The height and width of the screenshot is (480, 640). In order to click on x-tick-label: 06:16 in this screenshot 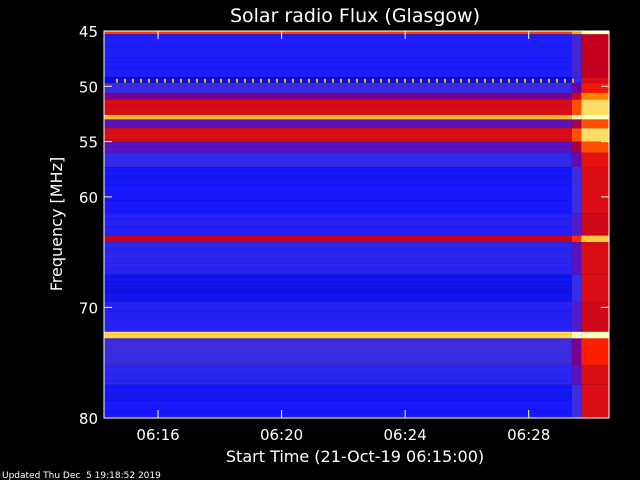, I will do `click(157, 435)`.